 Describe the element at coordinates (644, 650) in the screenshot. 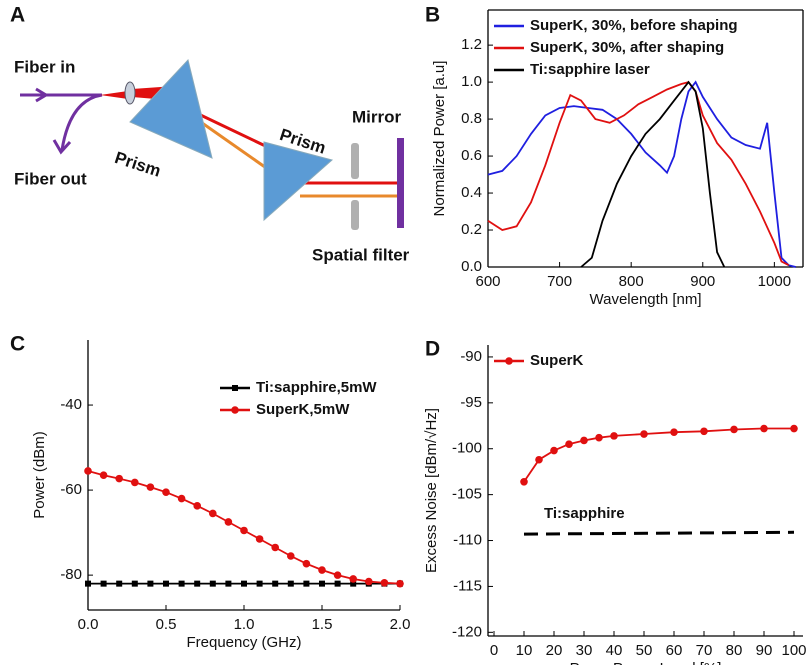

I see `x-tick-label: 50` at that location.